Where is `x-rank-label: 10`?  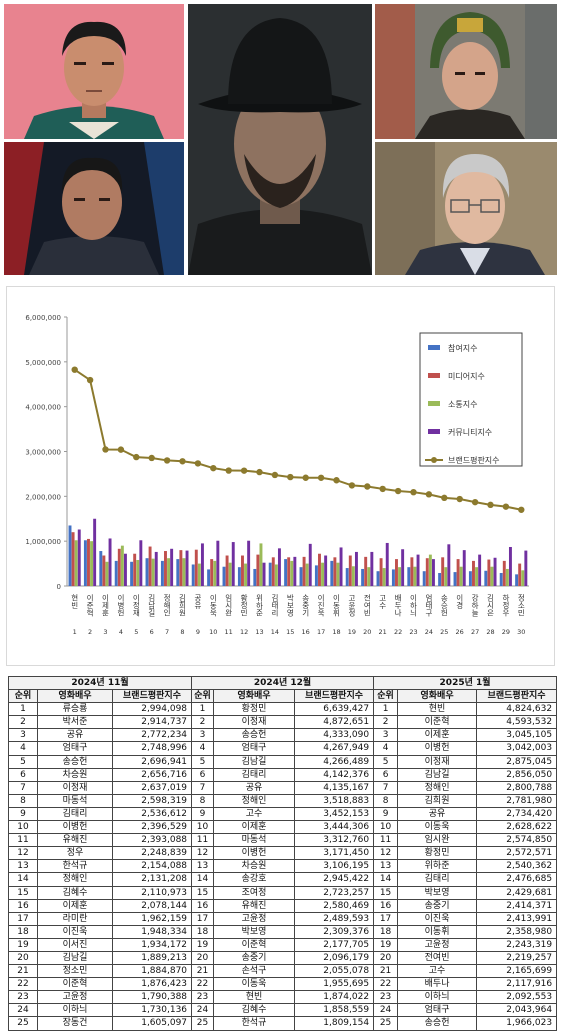
x-rank-label: 10 is located at coordinates (213, 632).